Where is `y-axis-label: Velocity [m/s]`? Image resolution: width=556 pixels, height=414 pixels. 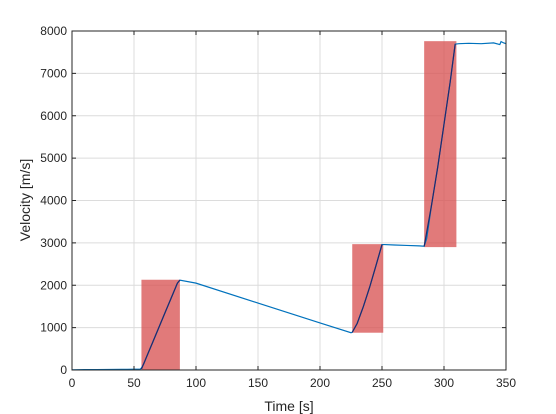
y-axis-label: Velocity [m/s] is located at coordinates (25, 200).